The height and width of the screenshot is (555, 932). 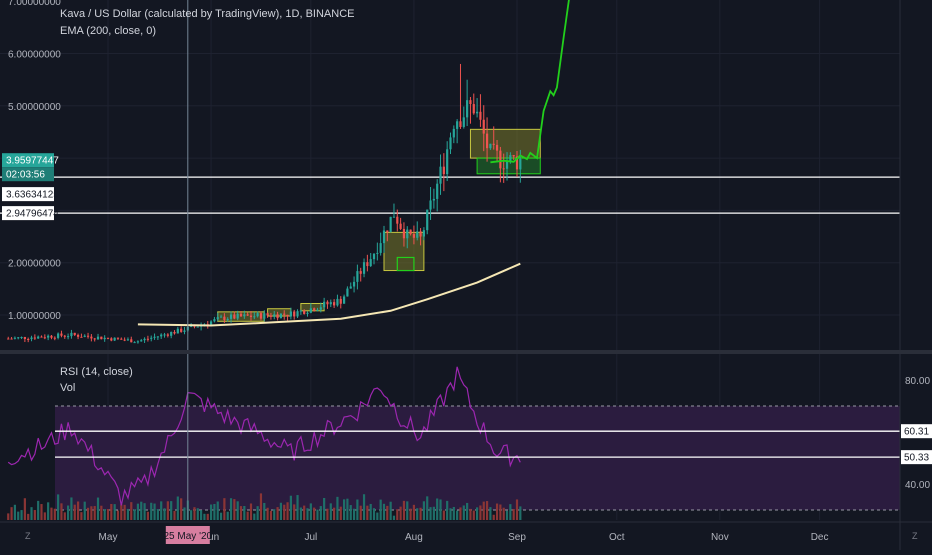 What do you see at coordinates (464, 535) in the screenshot?
I see `time-axis: May Jun Jul Aug Sep Oct Nov Dec 25 May '20` at bounding box center [464, 535].